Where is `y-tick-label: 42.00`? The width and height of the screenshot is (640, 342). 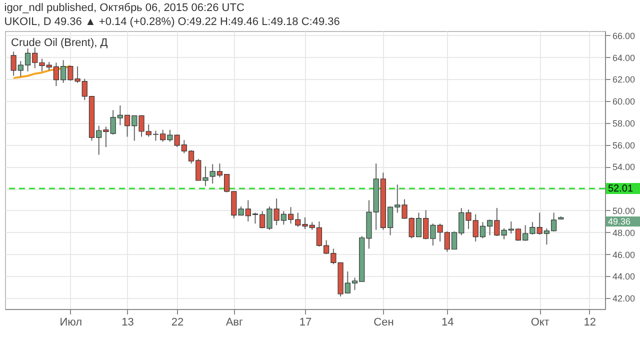
y-tick-label: 42.00 is located at coordinates (624, 299).